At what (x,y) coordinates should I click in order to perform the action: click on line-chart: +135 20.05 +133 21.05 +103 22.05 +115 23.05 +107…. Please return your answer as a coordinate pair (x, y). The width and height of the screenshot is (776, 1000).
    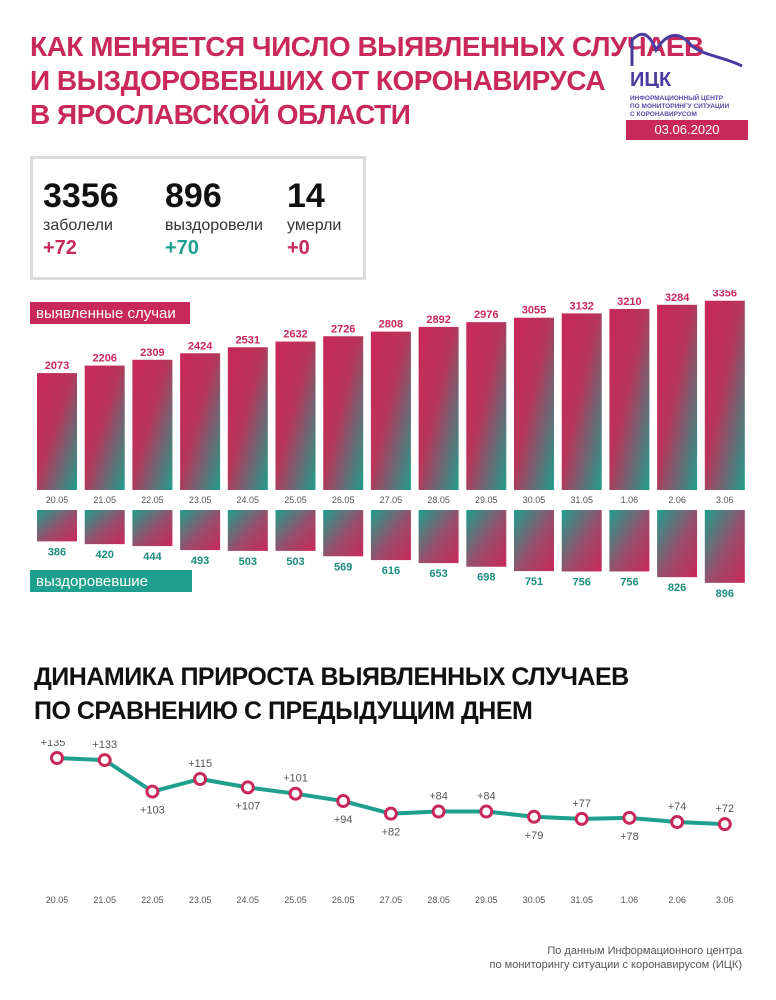
    Looking at the image, I should click on (388, 822).